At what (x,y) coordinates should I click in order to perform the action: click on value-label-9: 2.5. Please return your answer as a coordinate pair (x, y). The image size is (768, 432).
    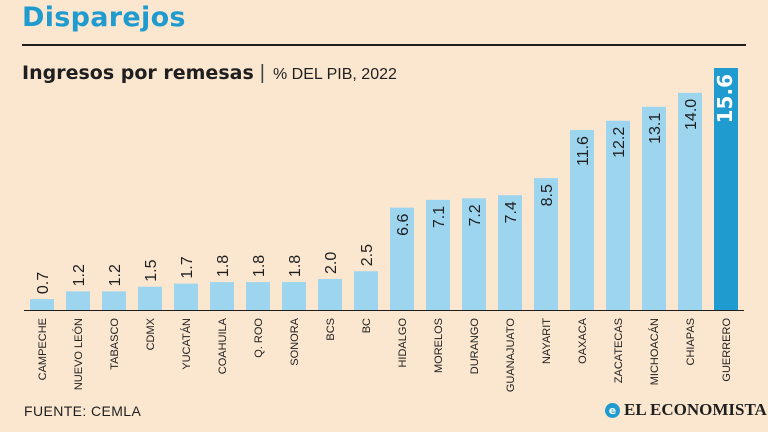
    Looking at the image, I should click on (367, 255).